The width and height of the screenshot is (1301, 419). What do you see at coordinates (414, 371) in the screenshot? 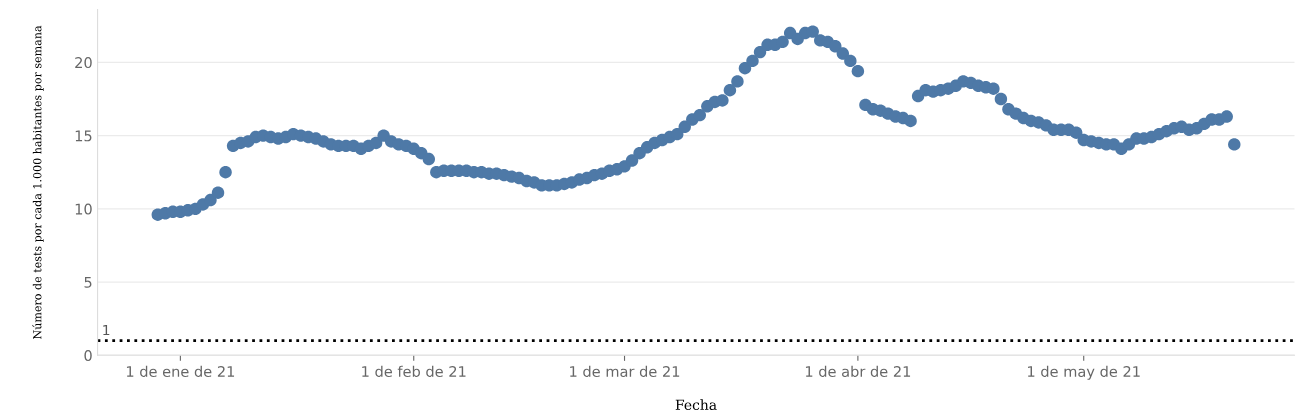
I see `x-tick-label: 1 de feb de 21` at bounding box center [414, 371].